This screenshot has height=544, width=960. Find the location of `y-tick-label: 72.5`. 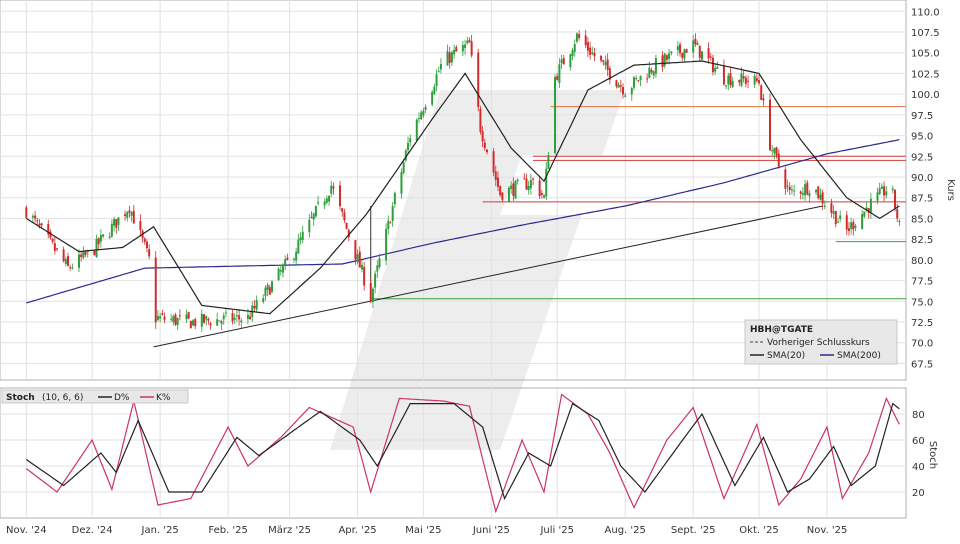

y-tick-label: 72.5 is located at coordinates (922, 323).